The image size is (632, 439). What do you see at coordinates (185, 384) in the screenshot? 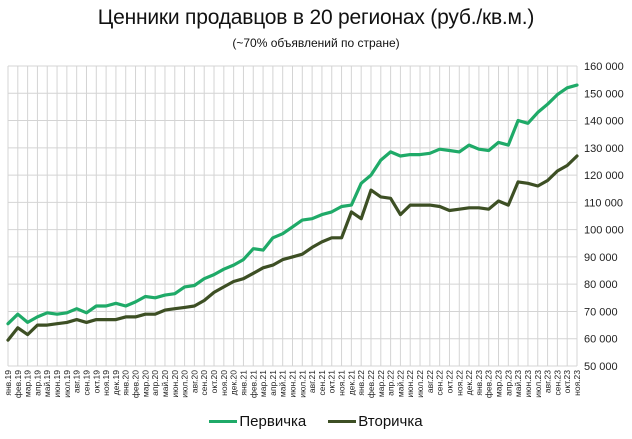
I see `x-tick-label: июл.20` at bounding box center [185, 384].